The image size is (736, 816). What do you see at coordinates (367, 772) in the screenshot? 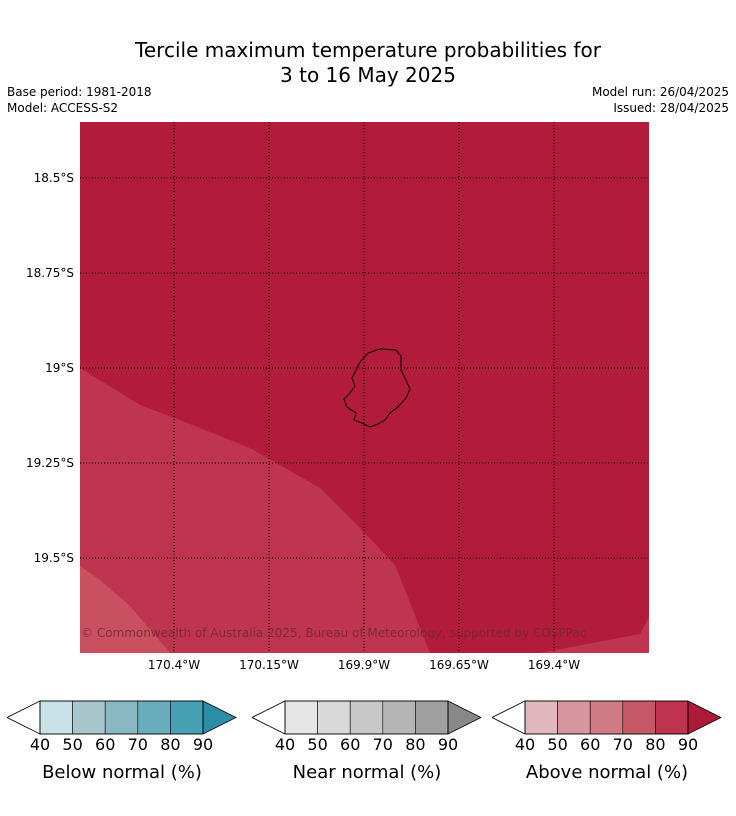
I see `colorbar-near-label: Near normal (%)` at bounding box center [367, 772].